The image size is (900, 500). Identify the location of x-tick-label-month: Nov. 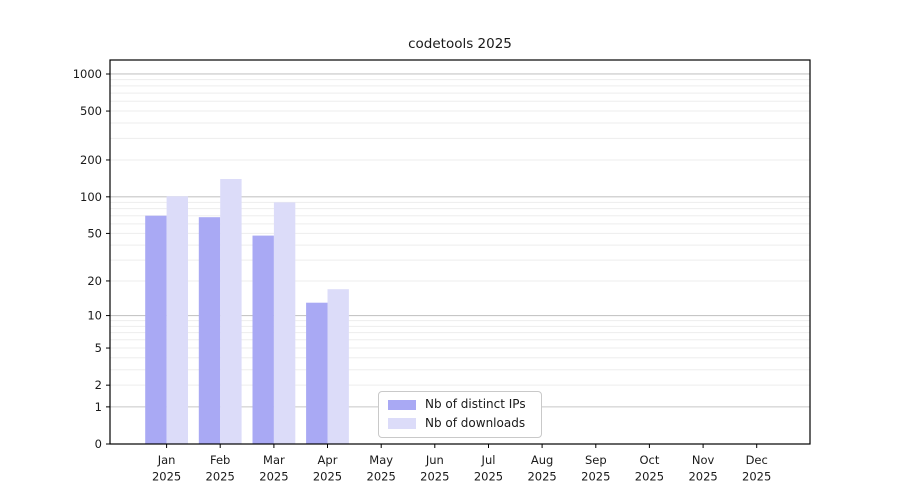
(703, 460).